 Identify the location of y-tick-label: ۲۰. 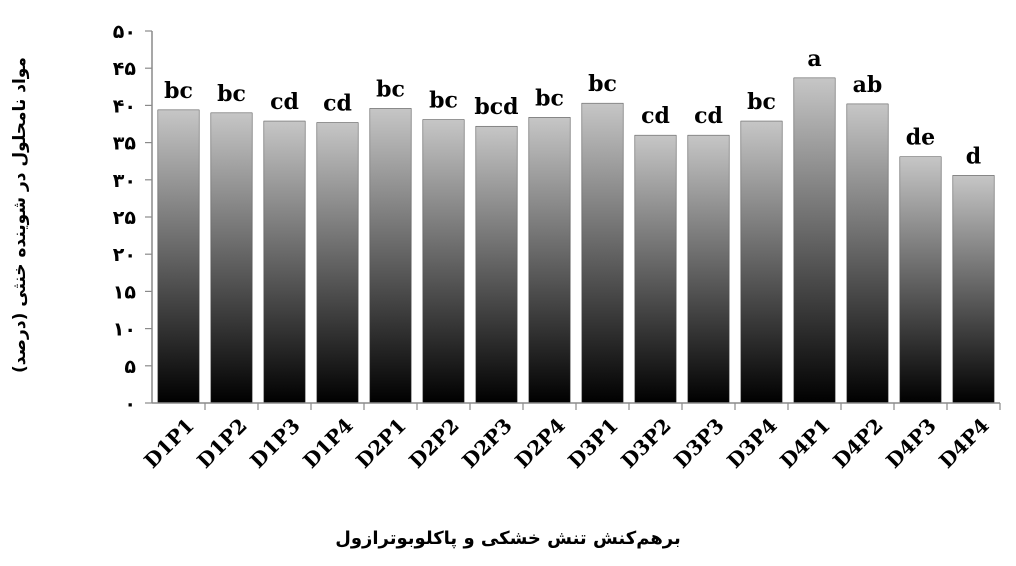
(124, 255).